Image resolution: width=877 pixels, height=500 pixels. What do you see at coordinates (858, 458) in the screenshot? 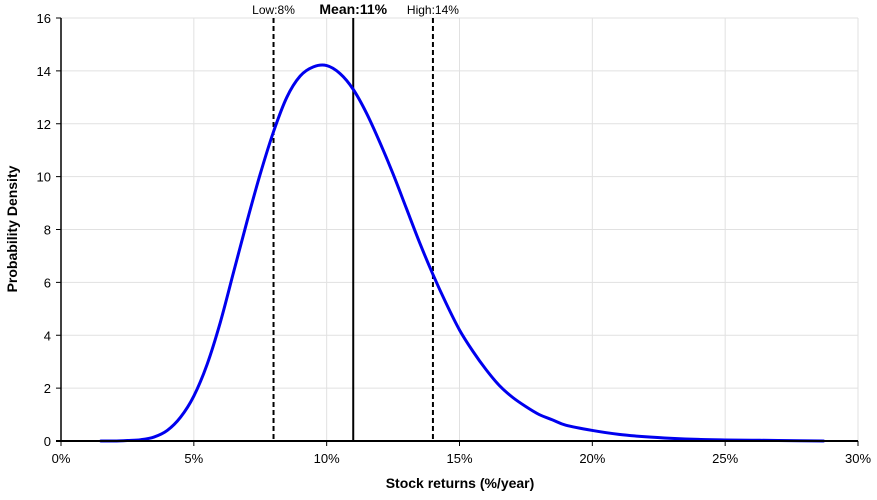
I see `x-tick-label: 30%` at bounding box center [858, 458].